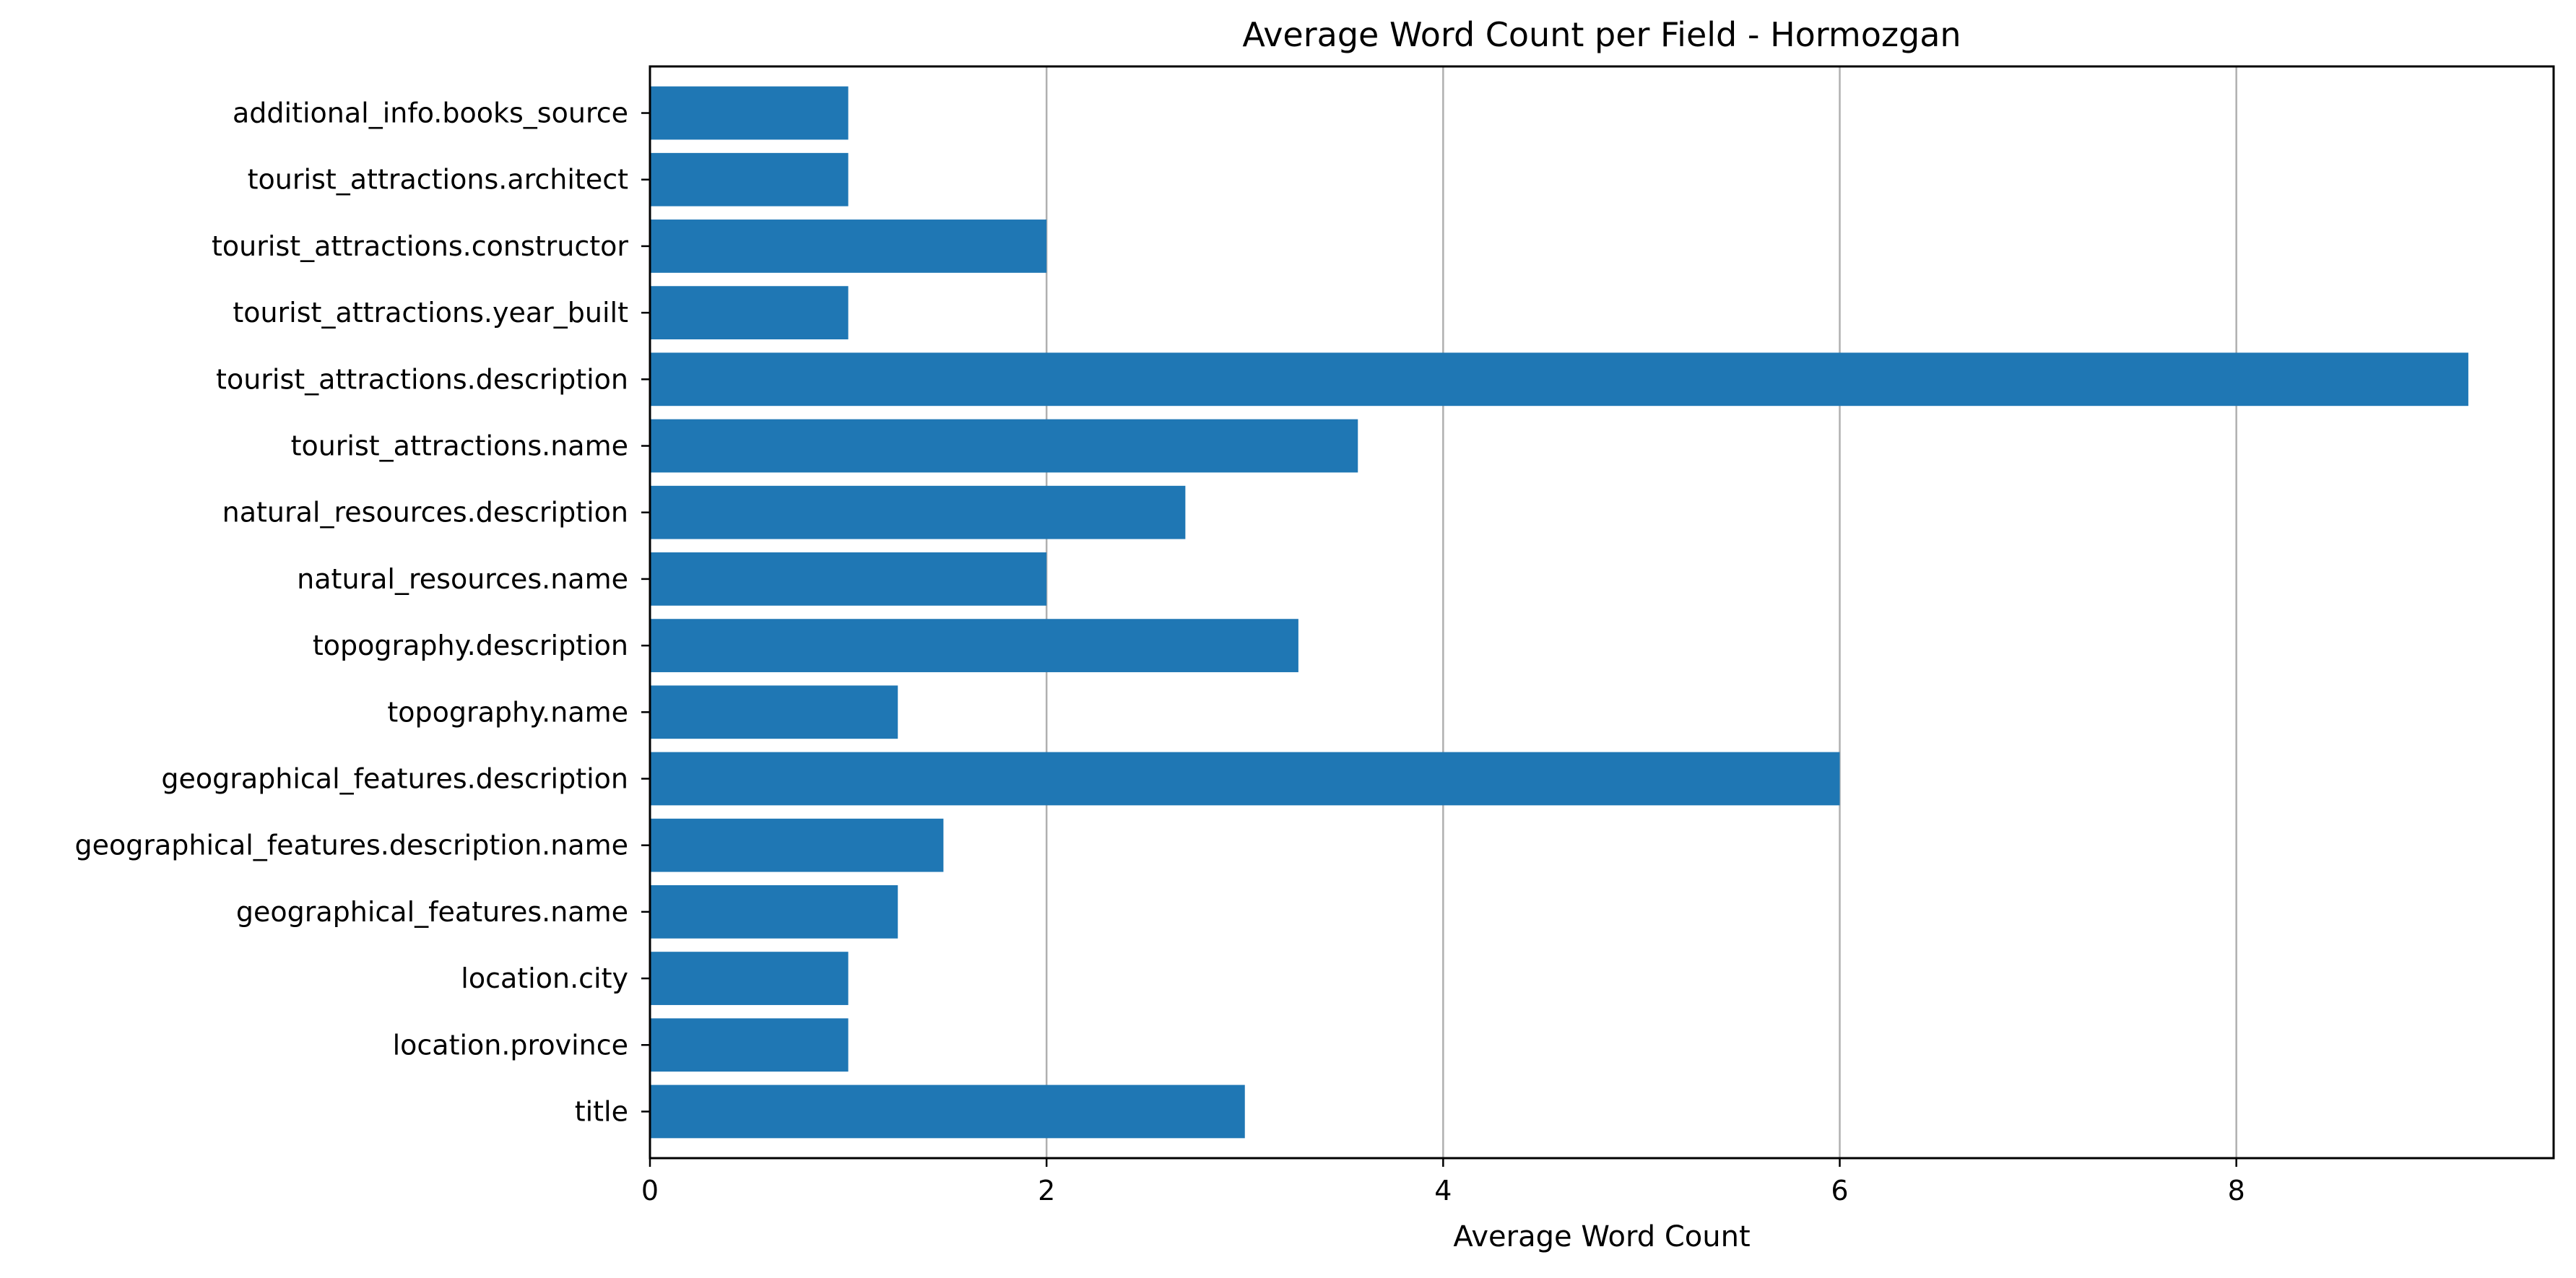  I want to click on y-tick-label: location.city, so click(544, 978).